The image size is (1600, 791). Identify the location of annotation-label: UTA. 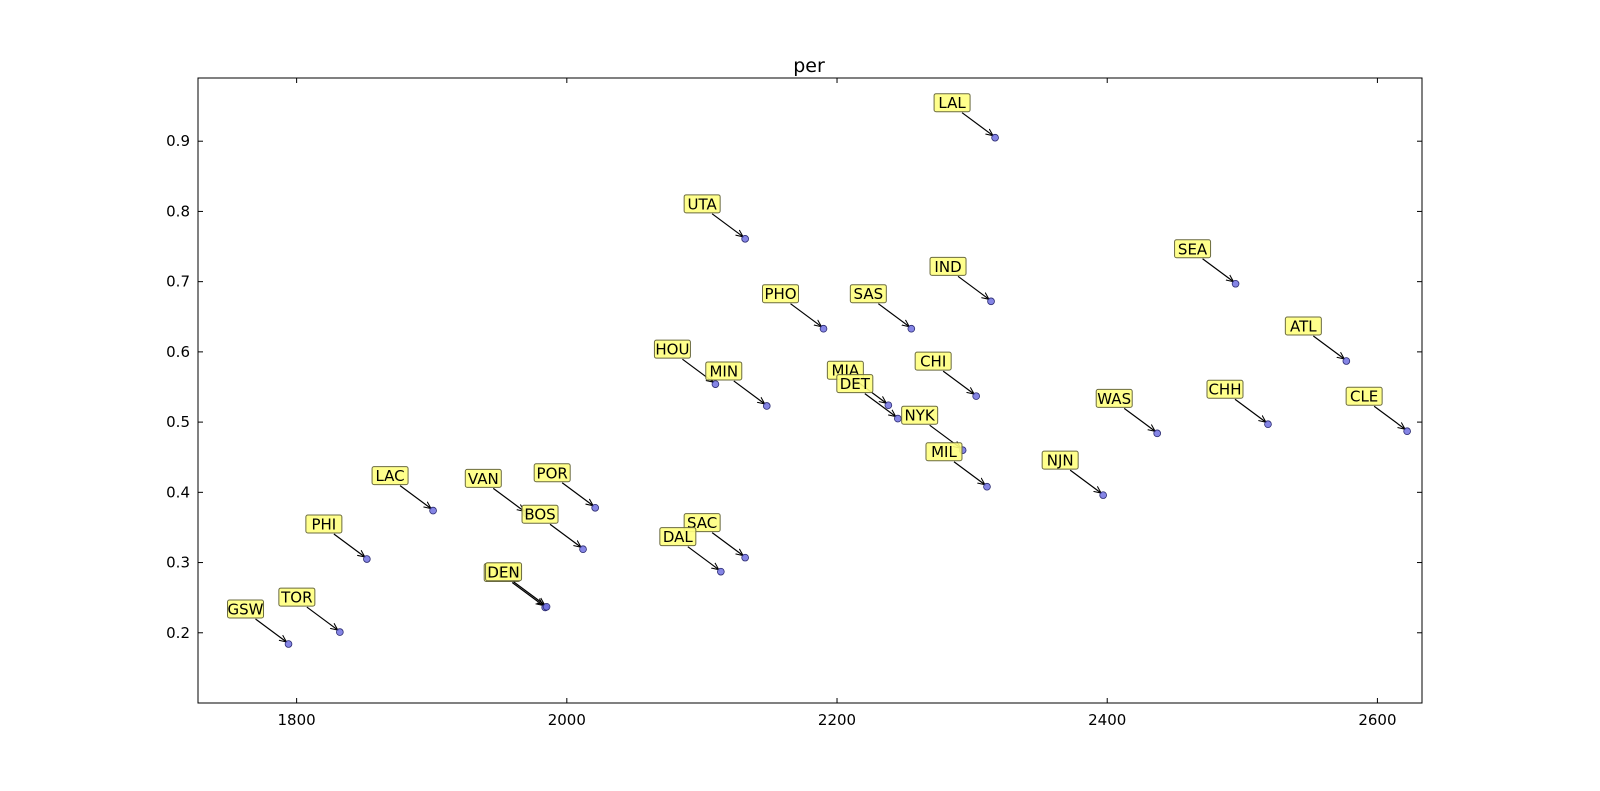
(703, 204).